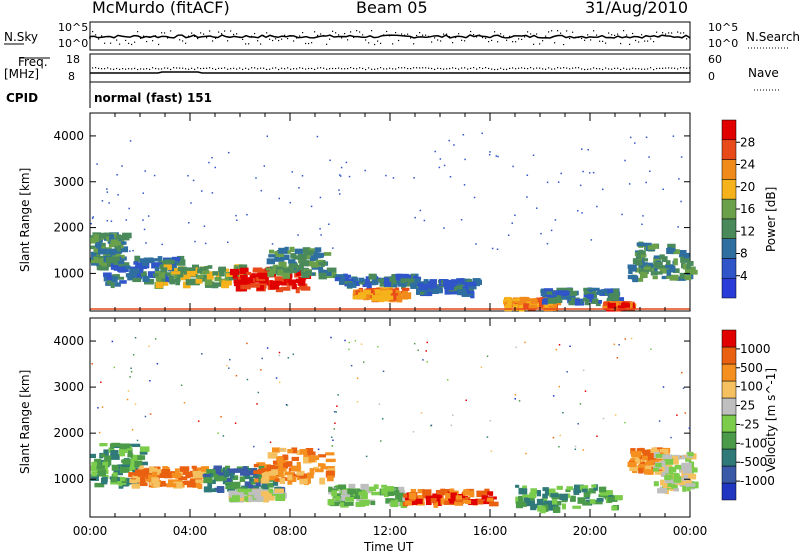  What do you see at coordinates (729, 149) in the screenshot?
I see `power_panel-colorbar-cell` at bounding box center [729, 149].